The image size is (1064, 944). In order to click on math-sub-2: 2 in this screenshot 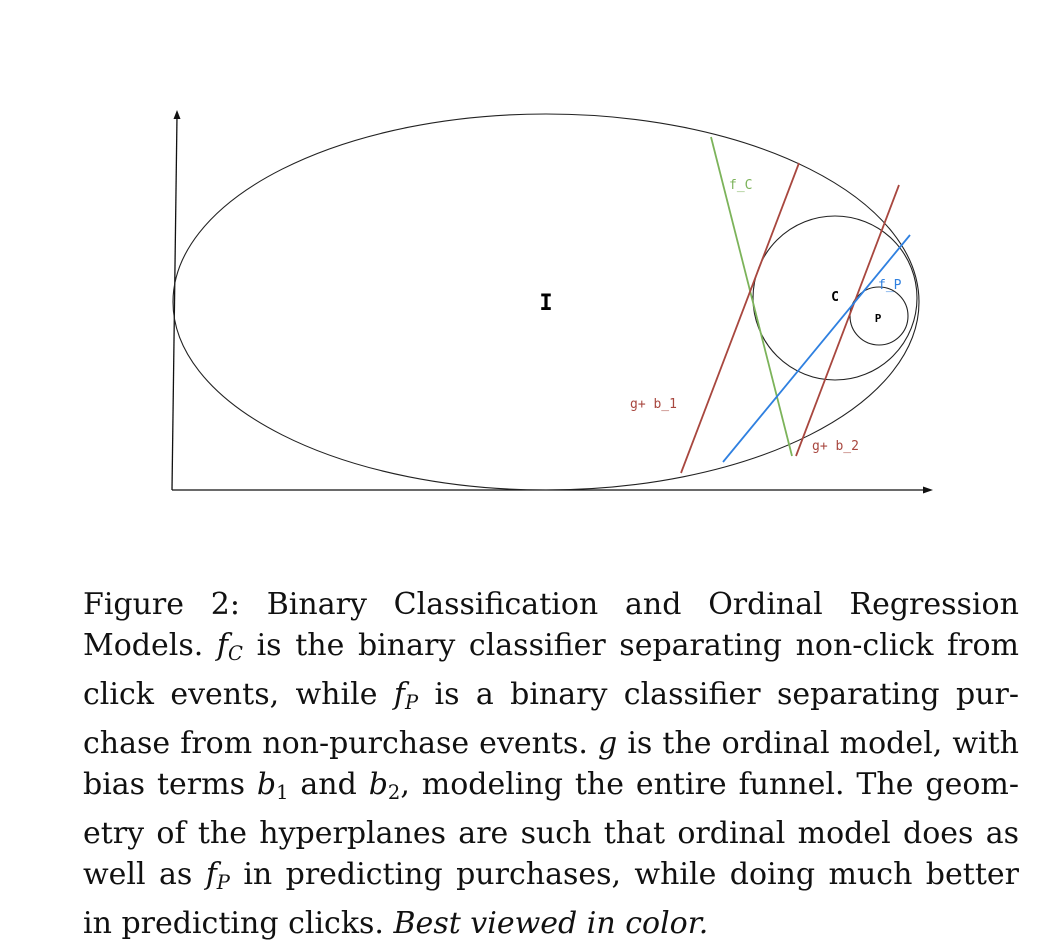, I will do `click(394, 792)`.